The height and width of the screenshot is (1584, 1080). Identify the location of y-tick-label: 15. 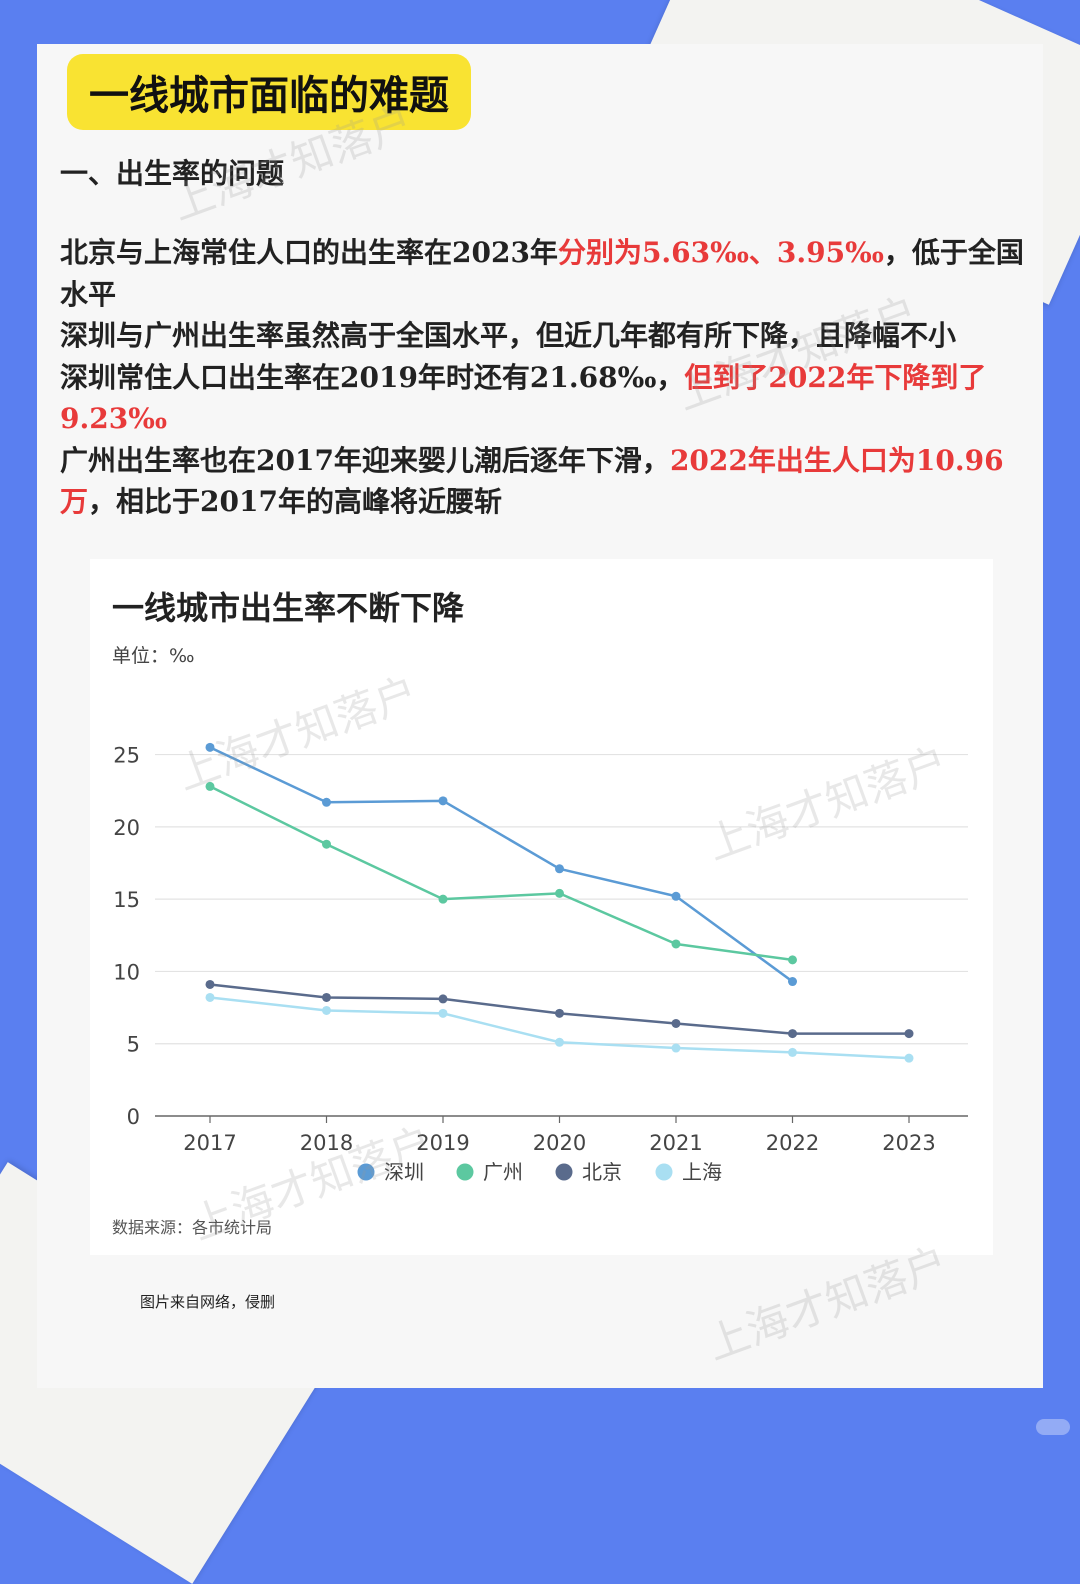
(126, 900).